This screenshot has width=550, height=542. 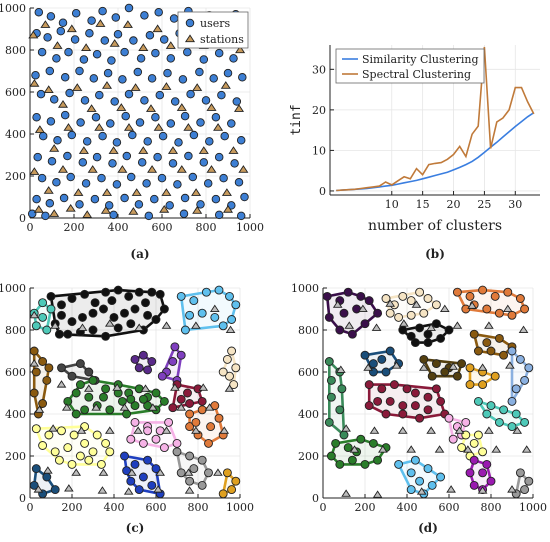 What do you see at coordinates (15, 92) in the screenshot?
I see `y-tick-label: 600` at bounding box center [15, 92].